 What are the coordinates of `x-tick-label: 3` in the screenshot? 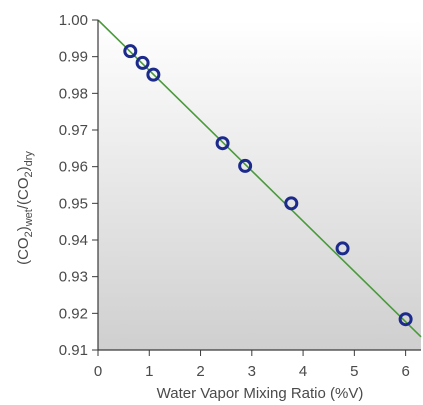 It's located at (252, 371).